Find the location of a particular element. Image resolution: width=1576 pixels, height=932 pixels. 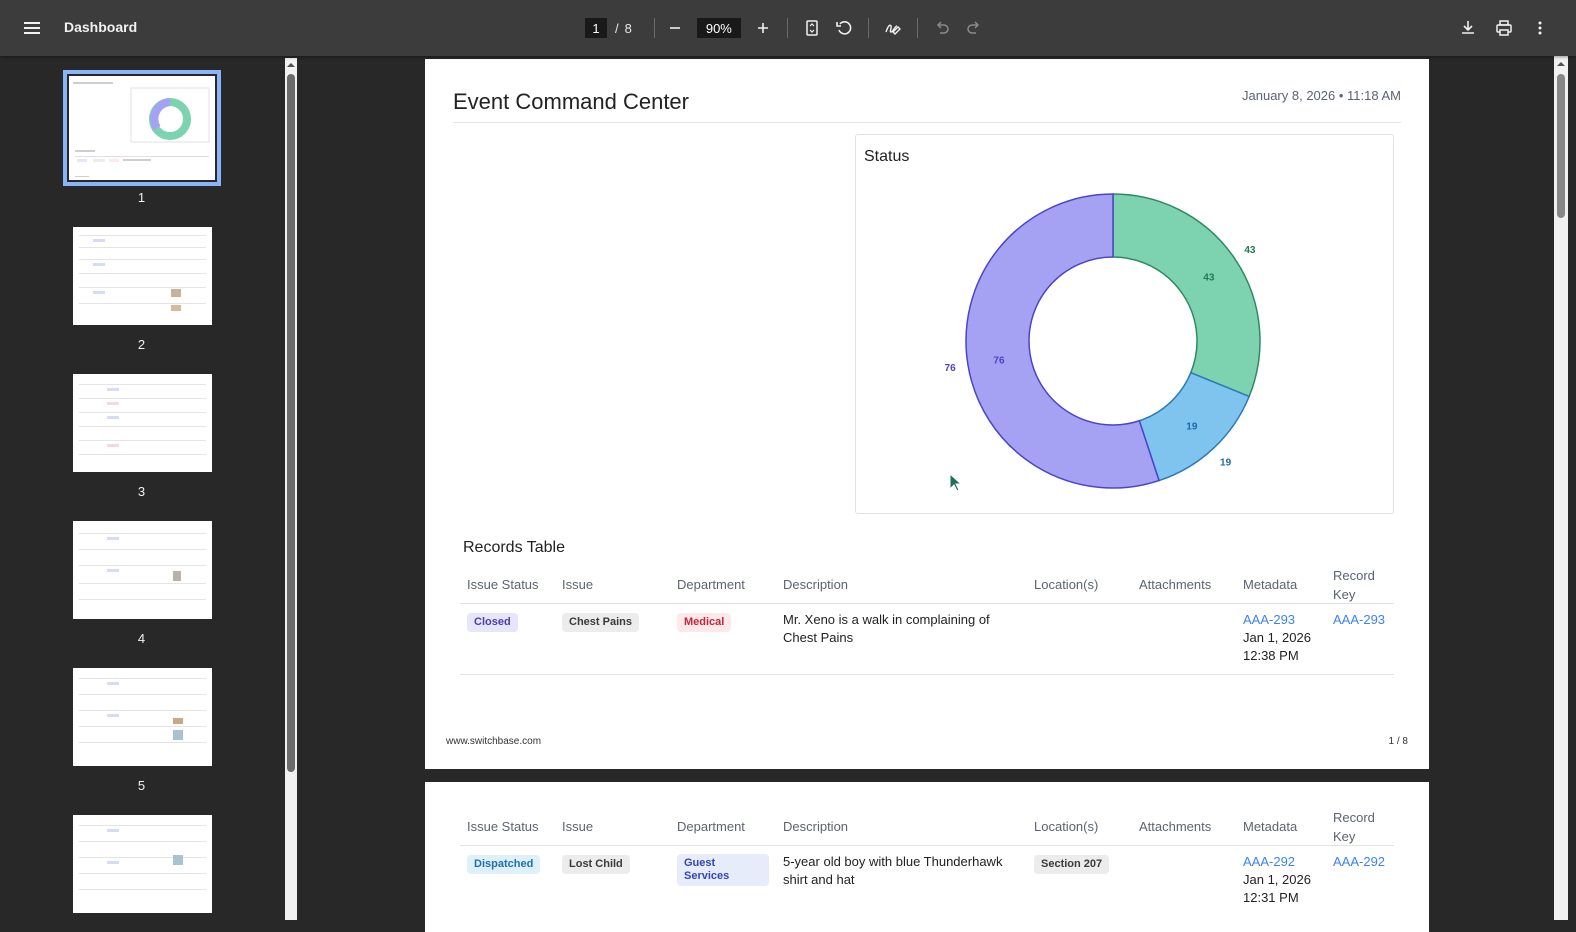

status-badge: Closed is located at coordinates (492, 622).